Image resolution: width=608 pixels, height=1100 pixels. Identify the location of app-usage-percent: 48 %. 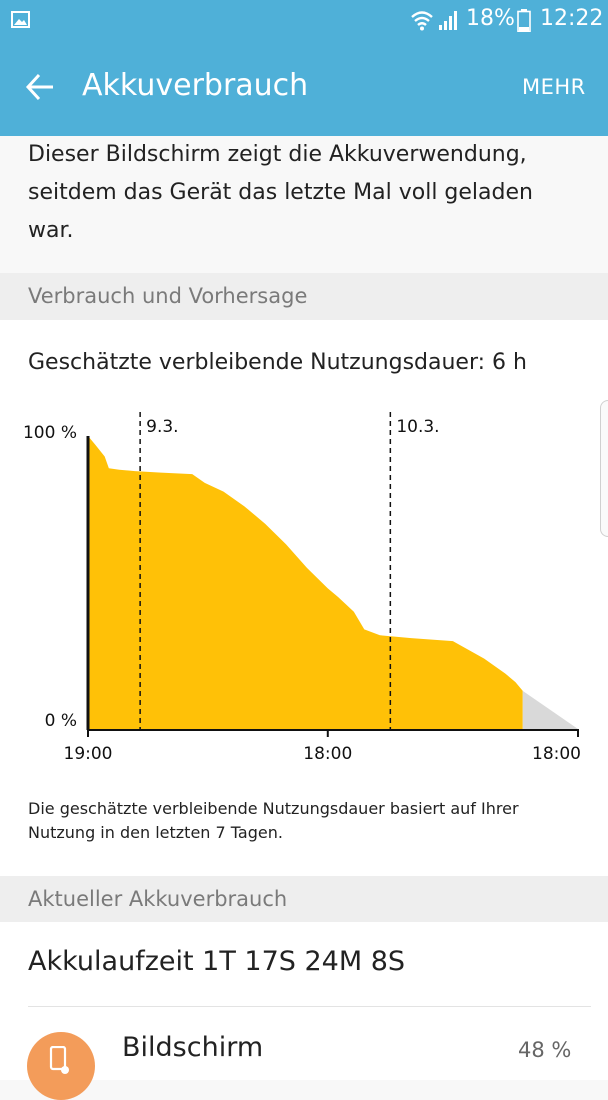
(545, 1050).